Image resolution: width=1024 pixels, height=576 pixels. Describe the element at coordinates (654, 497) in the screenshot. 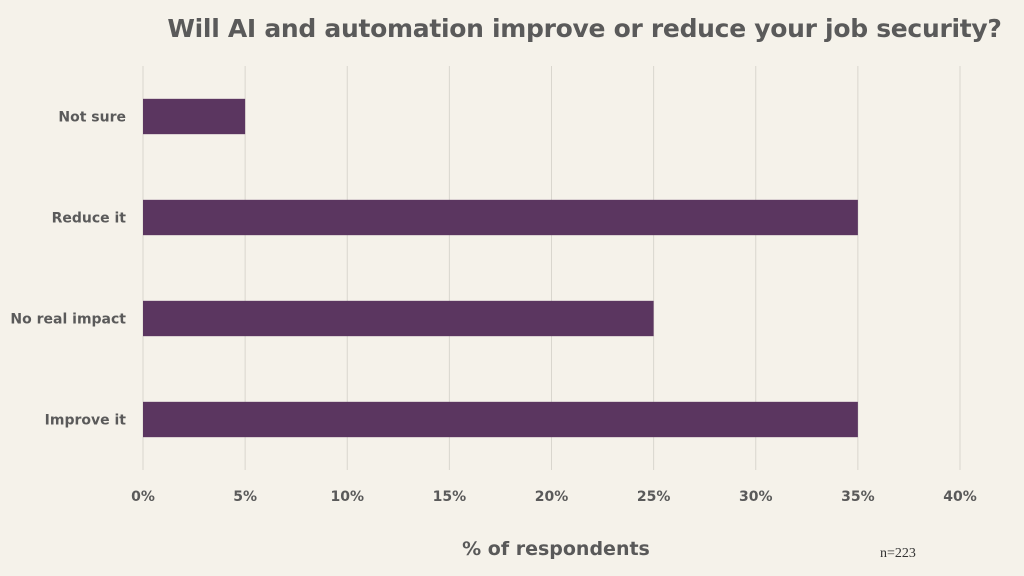

I see `x-tick-label: 25%` at that location.